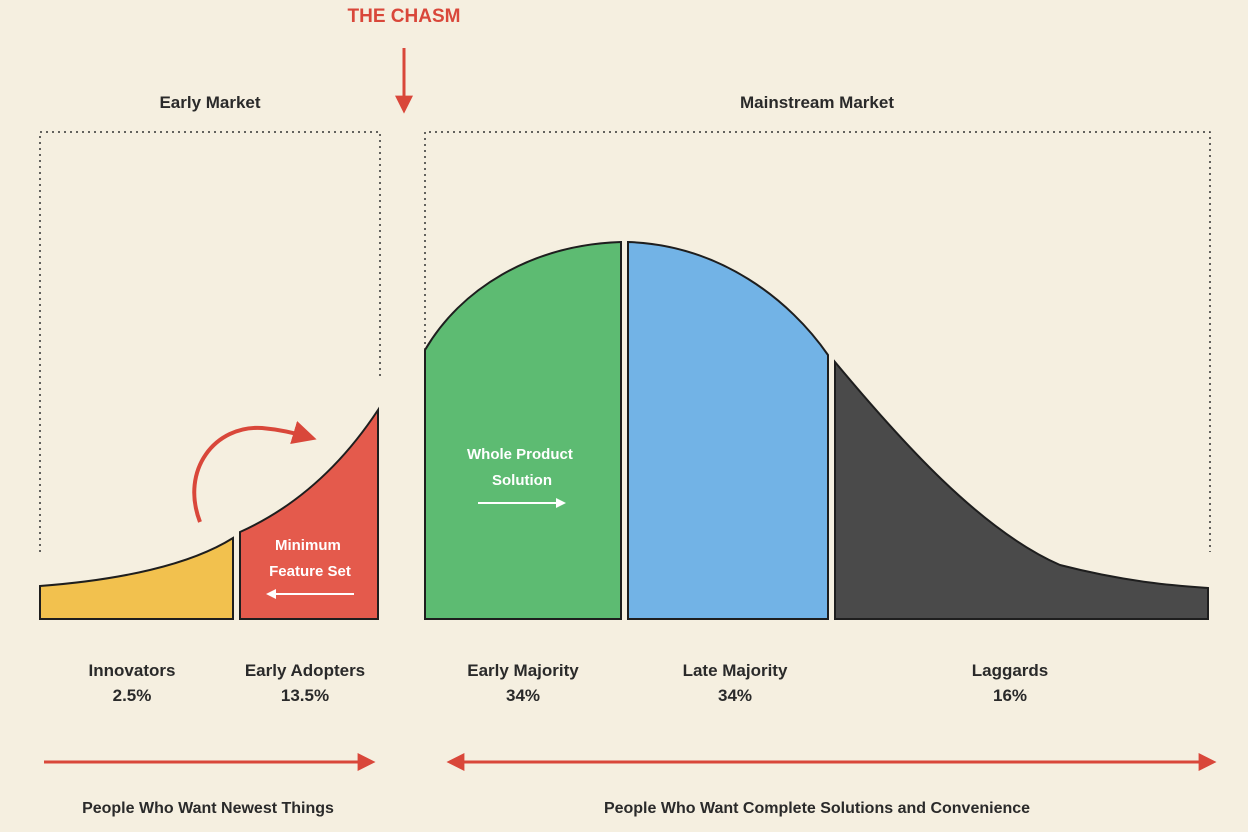 The image size is (1248, 832). What do you see at coordinates (520, 454) in the screenshot?
I see `whole-product-solution-line1: Whole Product` at bounding box center [520, 454].